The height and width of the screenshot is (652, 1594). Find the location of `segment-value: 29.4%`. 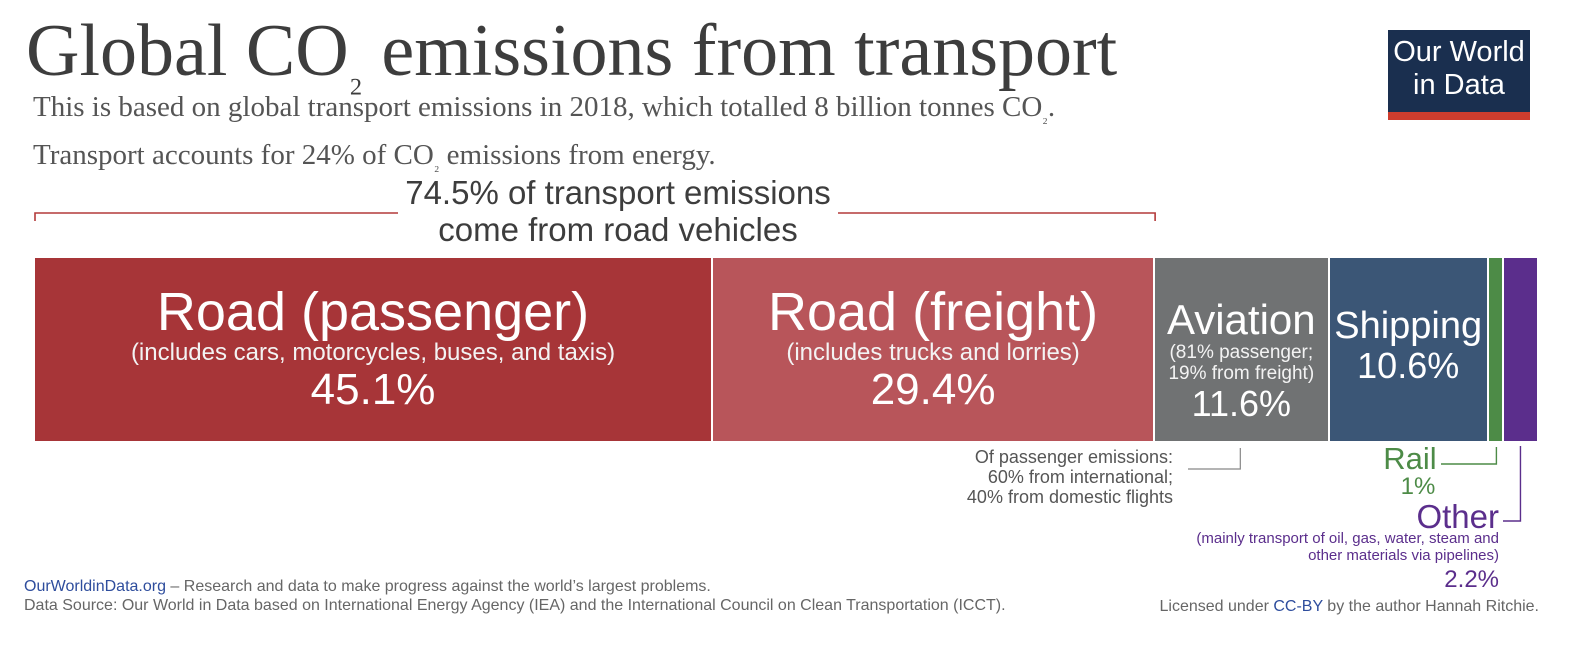

segment-value: 29.4% is located at coordinates (933, 389).